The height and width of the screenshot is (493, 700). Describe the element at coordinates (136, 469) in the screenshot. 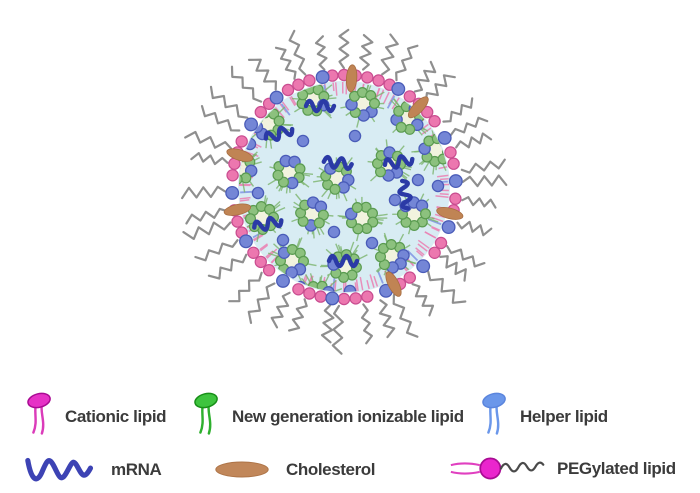

I see `legend-label-mrna: mRNA` at that location.